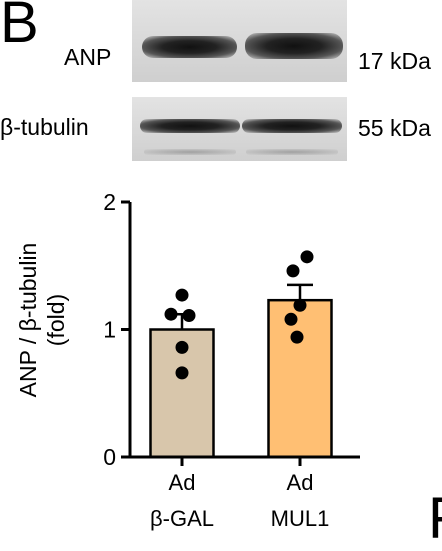 The image size is (442, 551). Describe the element at coordinates (88, 57) in the screenshot. I see `blot-label-anp: ANP` at that location.